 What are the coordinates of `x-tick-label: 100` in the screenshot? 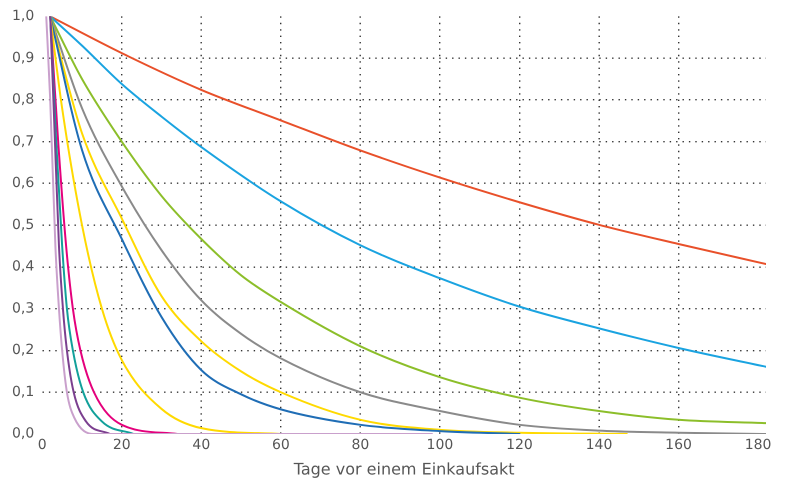 It's located at (440, 445).